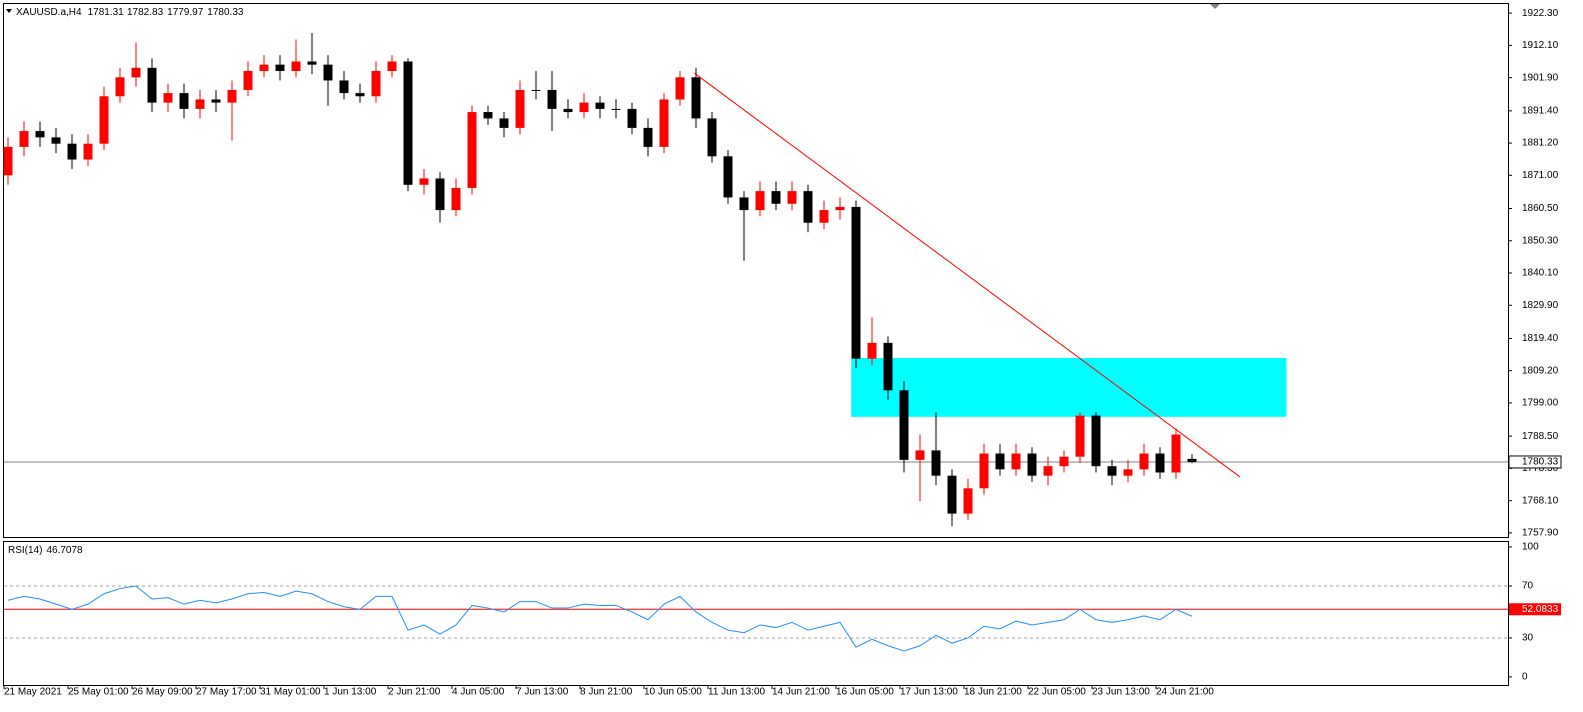  What do you see at coordinates (162, 692) in the screenshot?
I see `x-tick-label: 26 May 09:00` at bounding box center [162, 692].